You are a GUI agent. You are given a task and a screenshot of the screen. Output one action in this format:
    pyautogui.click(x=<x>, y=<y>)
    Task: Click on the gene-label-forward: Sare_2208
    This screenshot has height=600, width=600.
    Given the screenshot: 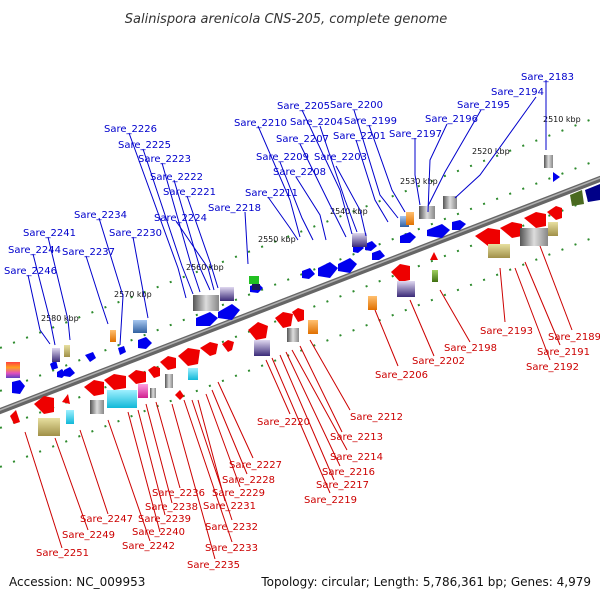 What is the action you would take?
    pyautogui.click(x=299, y=172)
    